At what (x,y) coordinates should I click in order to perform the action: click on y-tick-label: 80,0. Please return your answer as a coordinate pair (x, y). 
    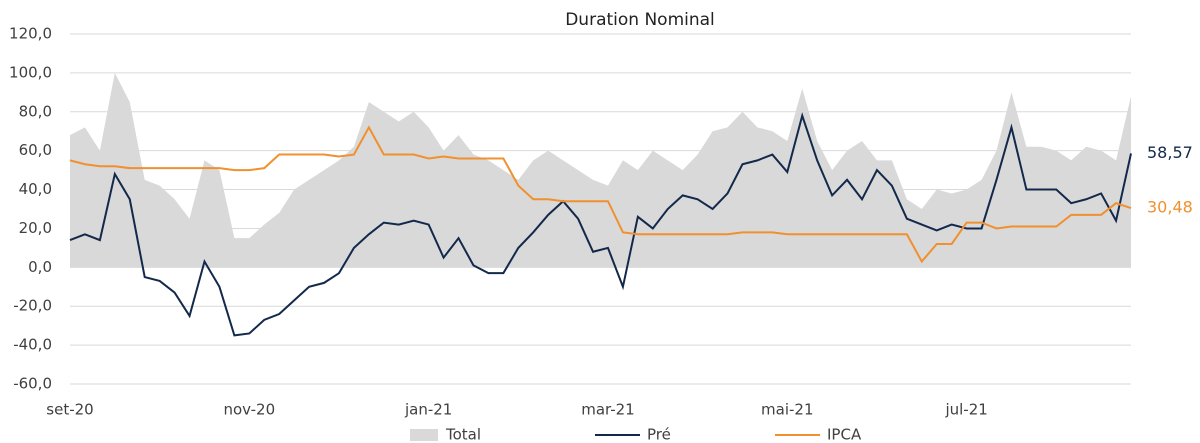
    Looking at the image, I should click on (35, 111).